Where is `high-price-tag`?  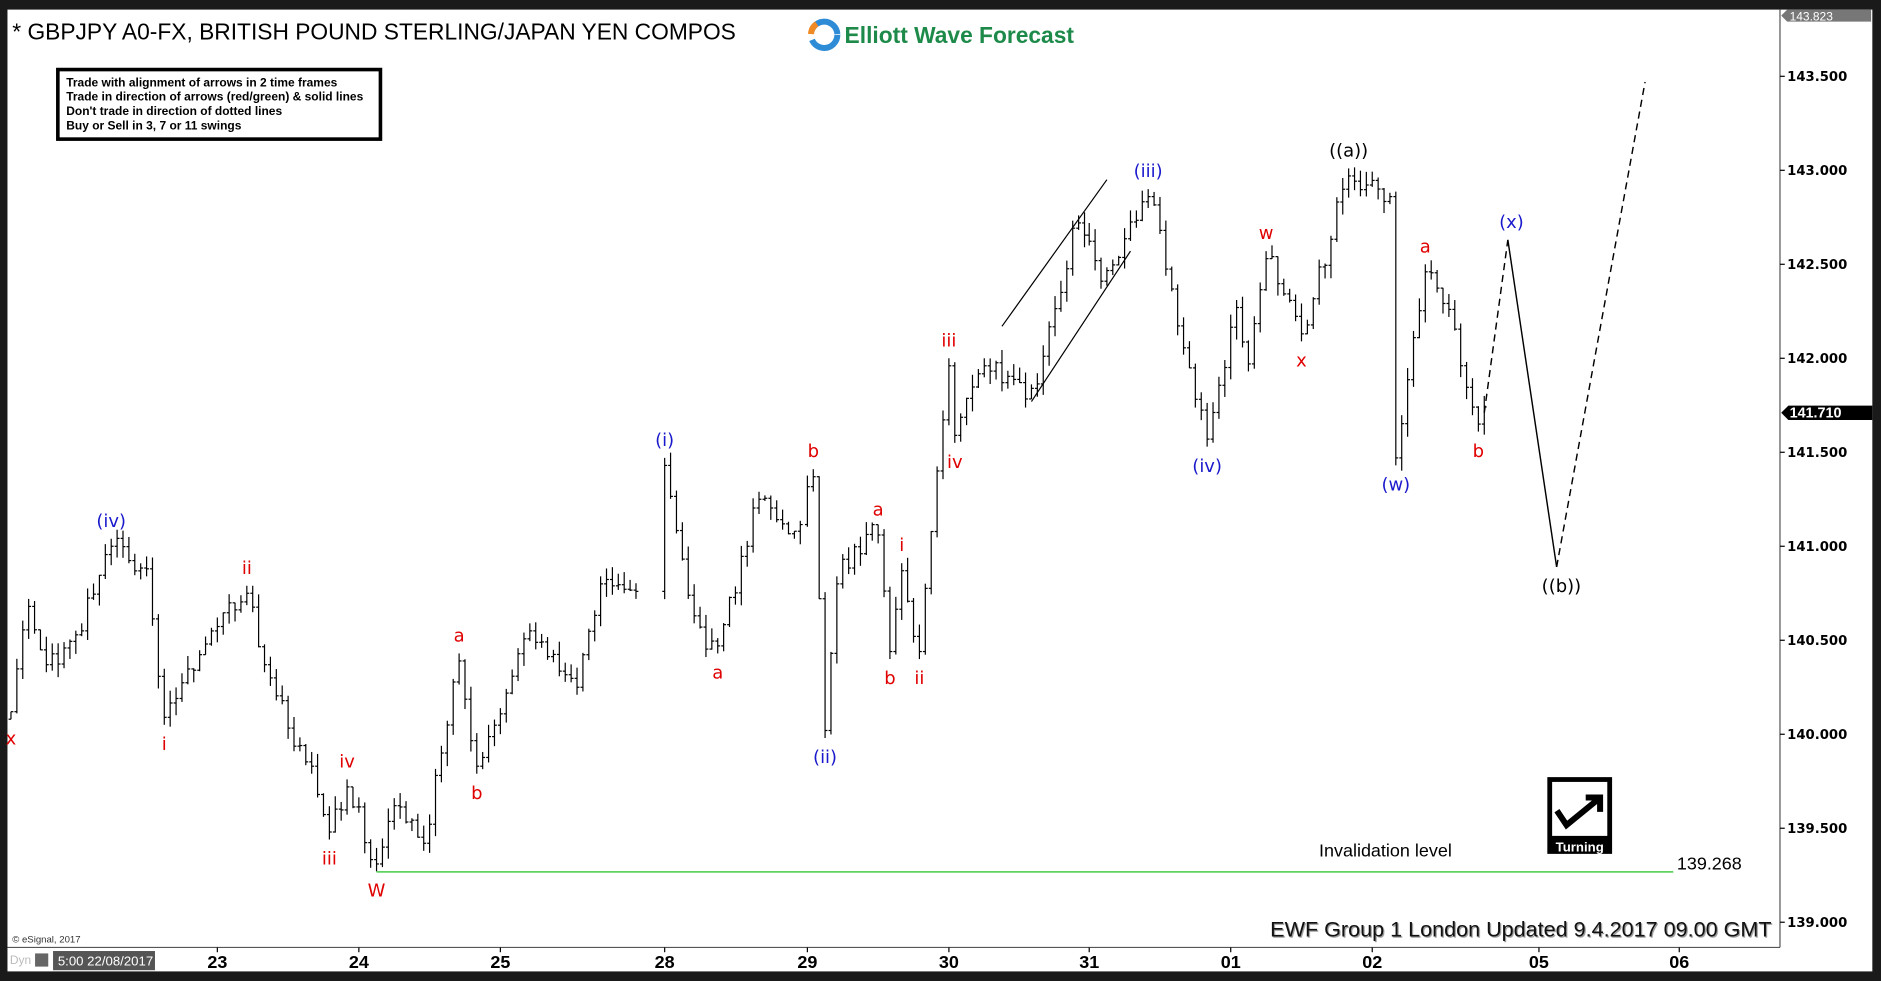
high-price-tag is located at coordinates (1826, 15).